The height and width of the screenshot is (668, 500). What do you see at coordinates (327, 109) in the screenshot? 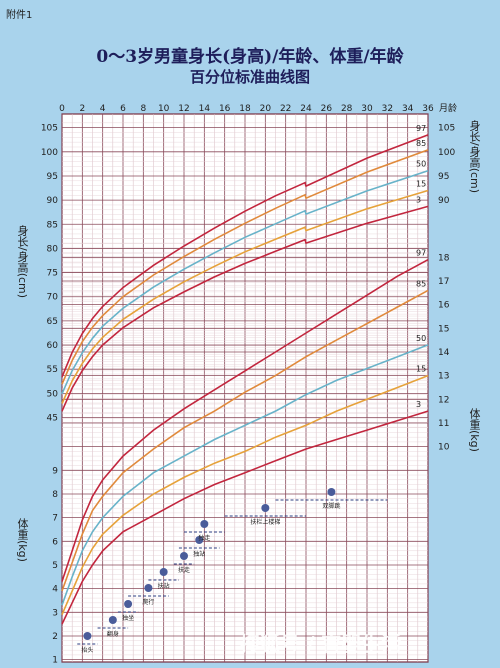
I see `x-tick-26: 26` at bounding box center [327, 109].